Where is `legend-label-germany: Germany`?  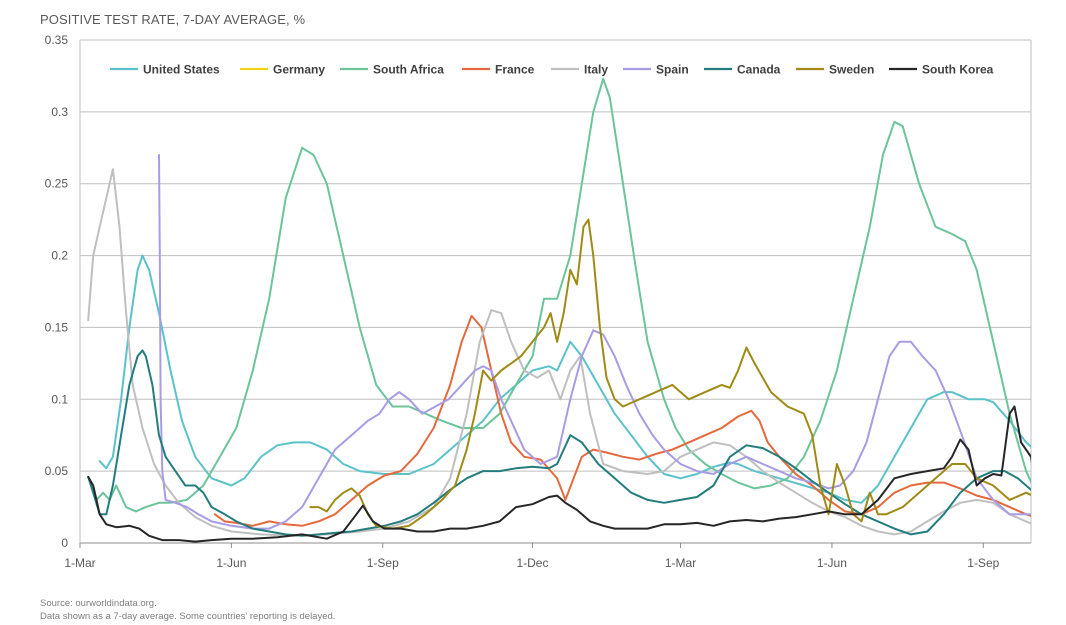 legend-label-germany: Germany is located at coordinates (299, 70).